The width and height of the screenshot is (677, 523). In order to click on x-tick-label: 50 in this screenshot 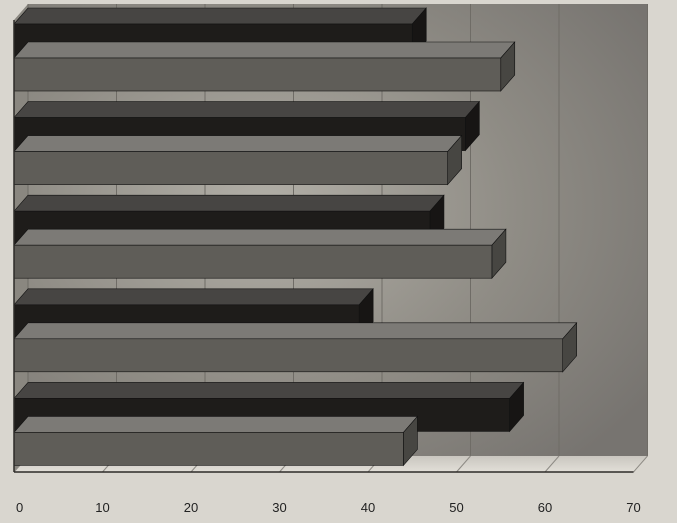, I will do `click(456, 507)`.